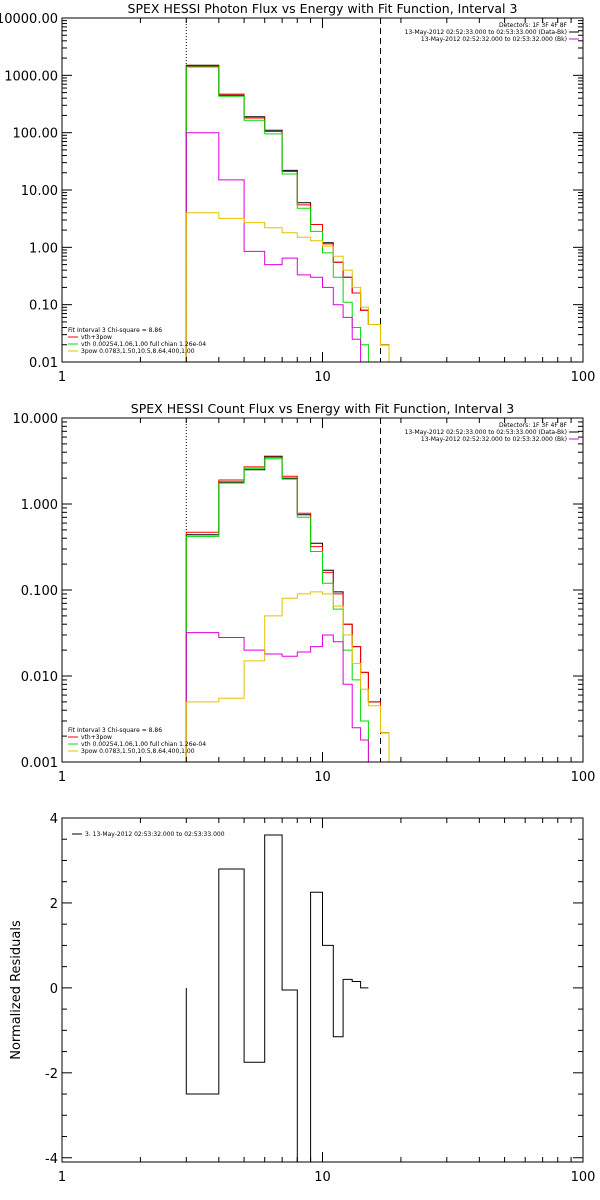 Image resolution: width=600 pixels, height=1200 pixels. Describe the element at coordinates (36, 134) in the screenshot. I see `y-tick-label: 100.00` at that location.